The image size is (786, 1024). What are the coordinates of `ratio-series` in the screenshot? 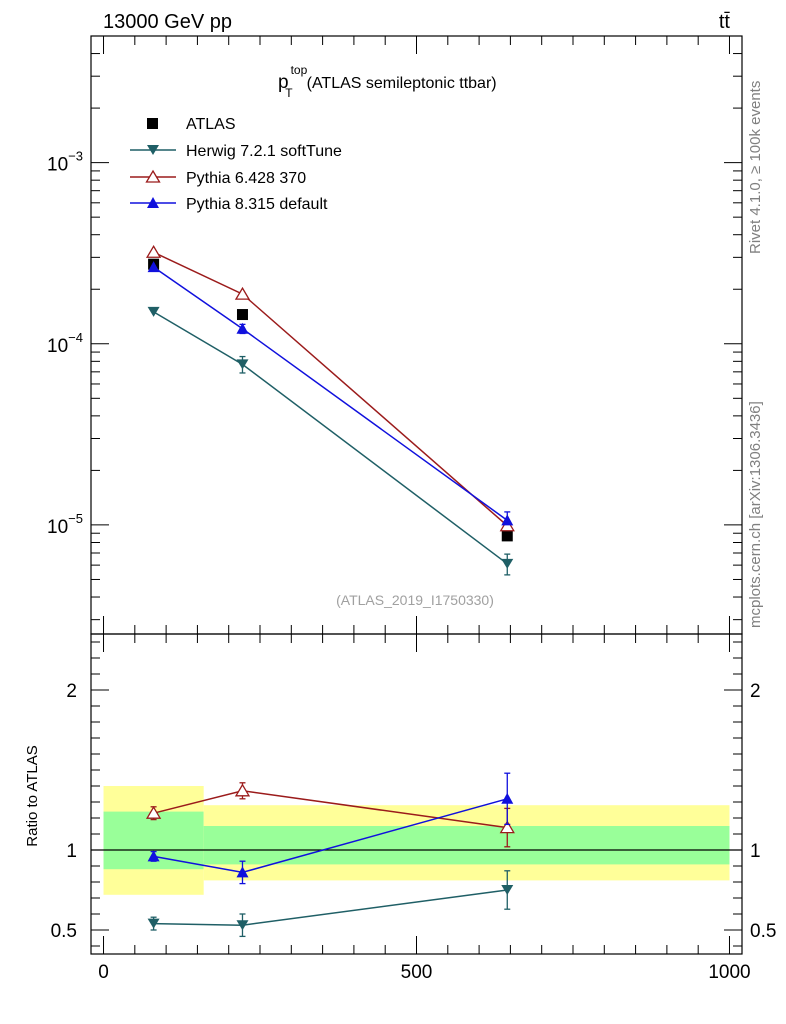 It's located at (330, 855).